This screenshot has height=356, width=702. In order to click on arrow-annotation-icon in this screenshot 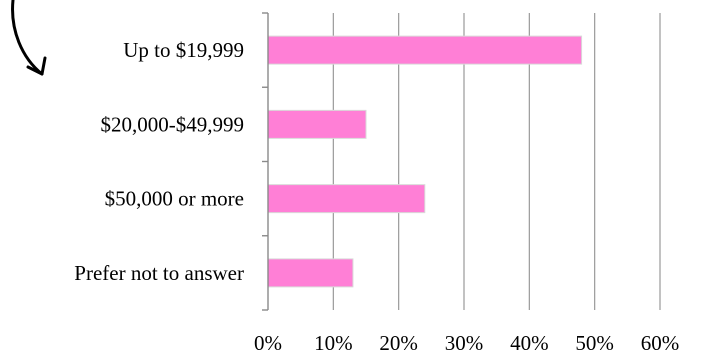, I will do `click(27, 38)`.